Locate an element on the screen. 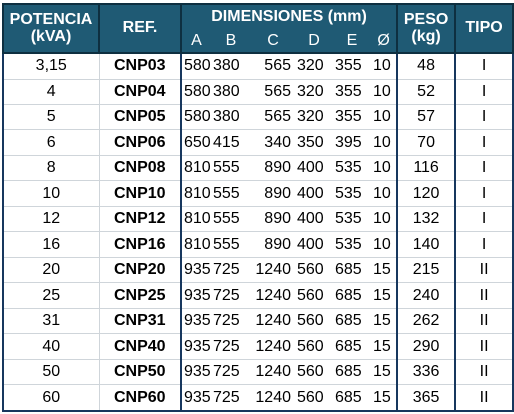  cell-ref: CNP40 is located at coordinates (140, 346).